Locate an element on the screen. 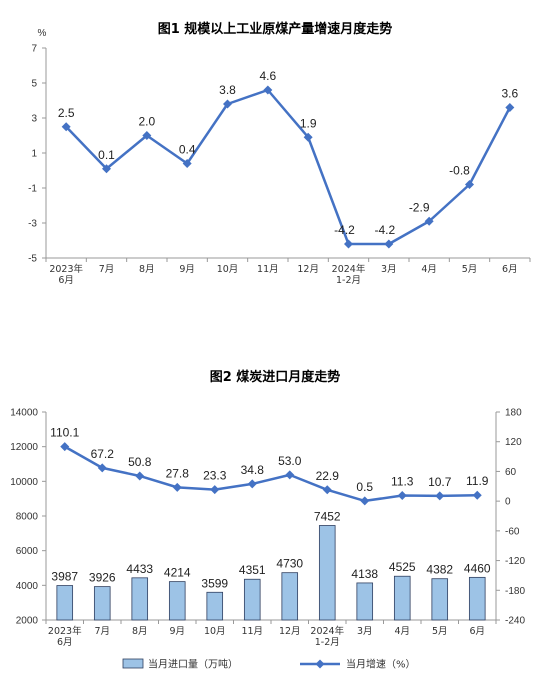 The image size is (550, 685). chart1-data-label: 2.5 is located at coordinates (66, 113).